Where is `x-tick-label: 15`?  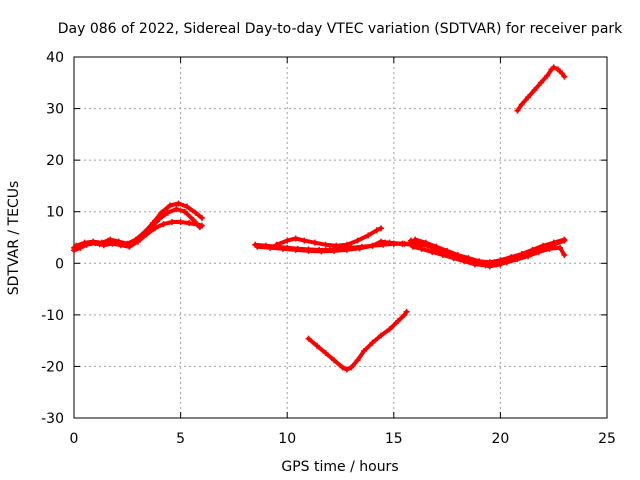 x-tick-label: 15 is located at coordinates (394, 439).